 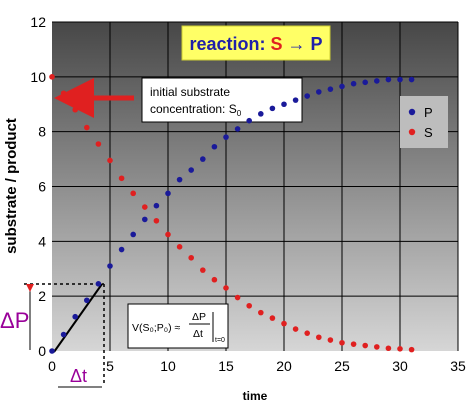 I want to click on legend: P S, so click(x=424, y=122).